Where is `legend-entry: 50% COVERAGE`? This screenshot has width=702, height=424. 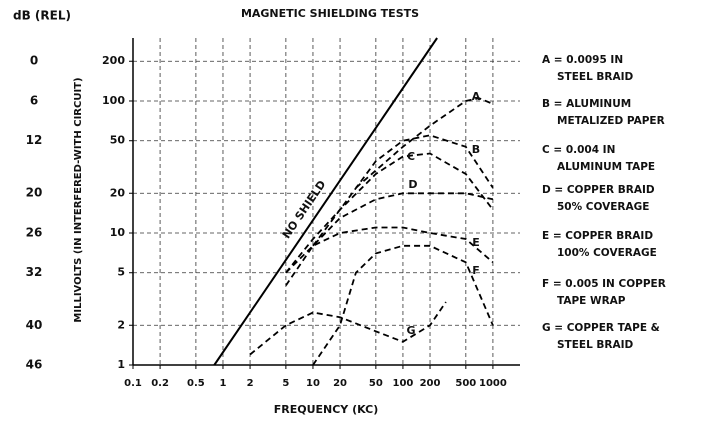 legend-entry: 50% COVERAGE is located at coordinates (603, 207).